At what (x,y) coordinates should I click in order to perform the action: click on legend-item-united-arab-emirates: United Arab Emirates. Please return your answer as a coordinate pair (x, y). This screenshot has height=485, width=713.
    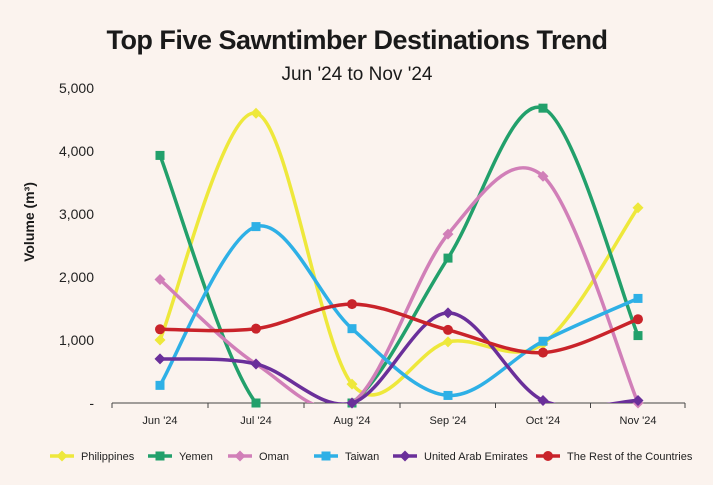
    Looking at the image, I should click on (460, 456).